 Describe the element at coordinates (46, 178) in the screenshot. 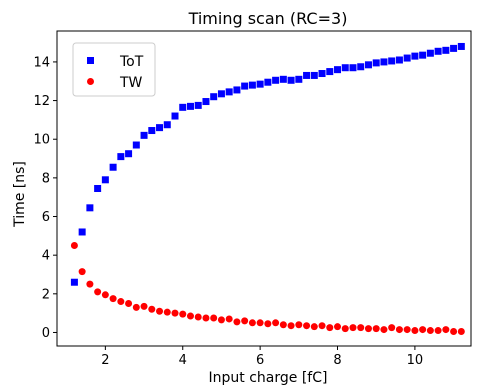

I see `y-tick-label: 8` at that location.